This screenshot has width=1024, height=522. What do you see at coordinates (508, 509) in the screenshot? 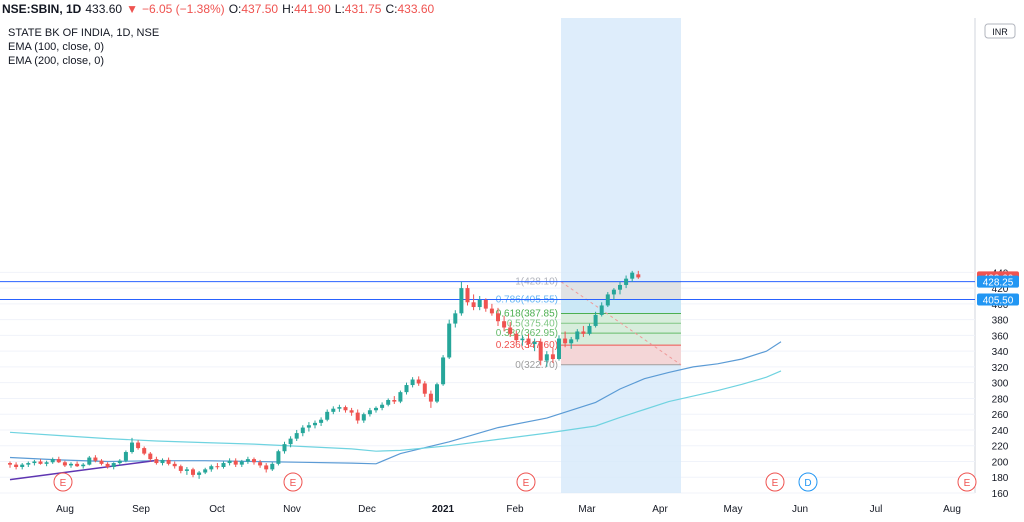
I see `time-axis: Aug Sep Oct Nov Dec 2021 Feb Mar Apr May Jun Jul Aug` at bounding box center [508, 509].